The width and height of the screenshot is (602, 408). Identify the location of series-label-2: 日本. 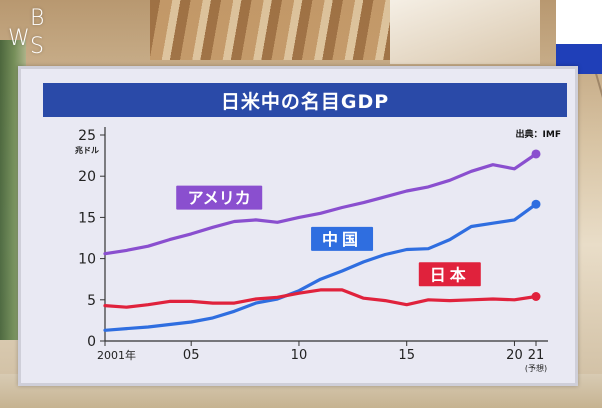
(450, 274).